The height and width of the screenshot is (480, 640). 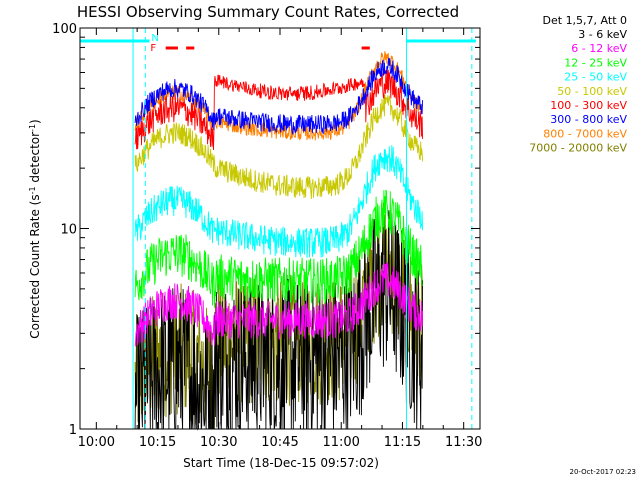 I want to click on legend-entry: 3 - 6 keV, so click(x=602, y=34).